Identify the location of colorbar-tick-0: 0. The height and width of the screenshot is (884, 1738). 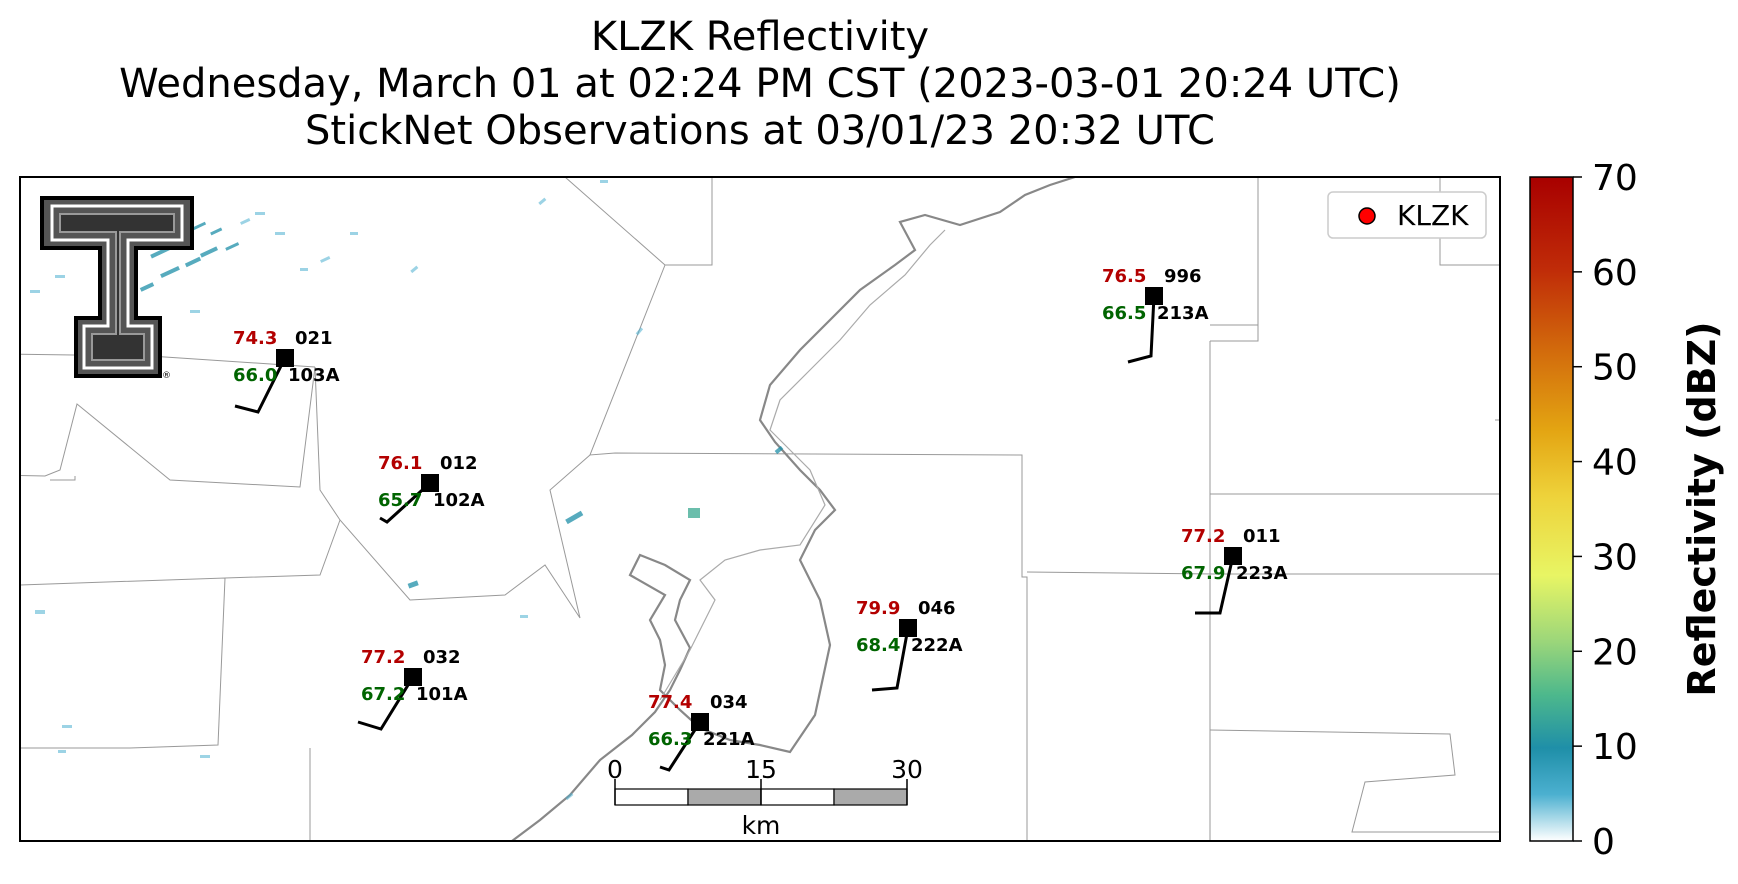
(1603, 842).